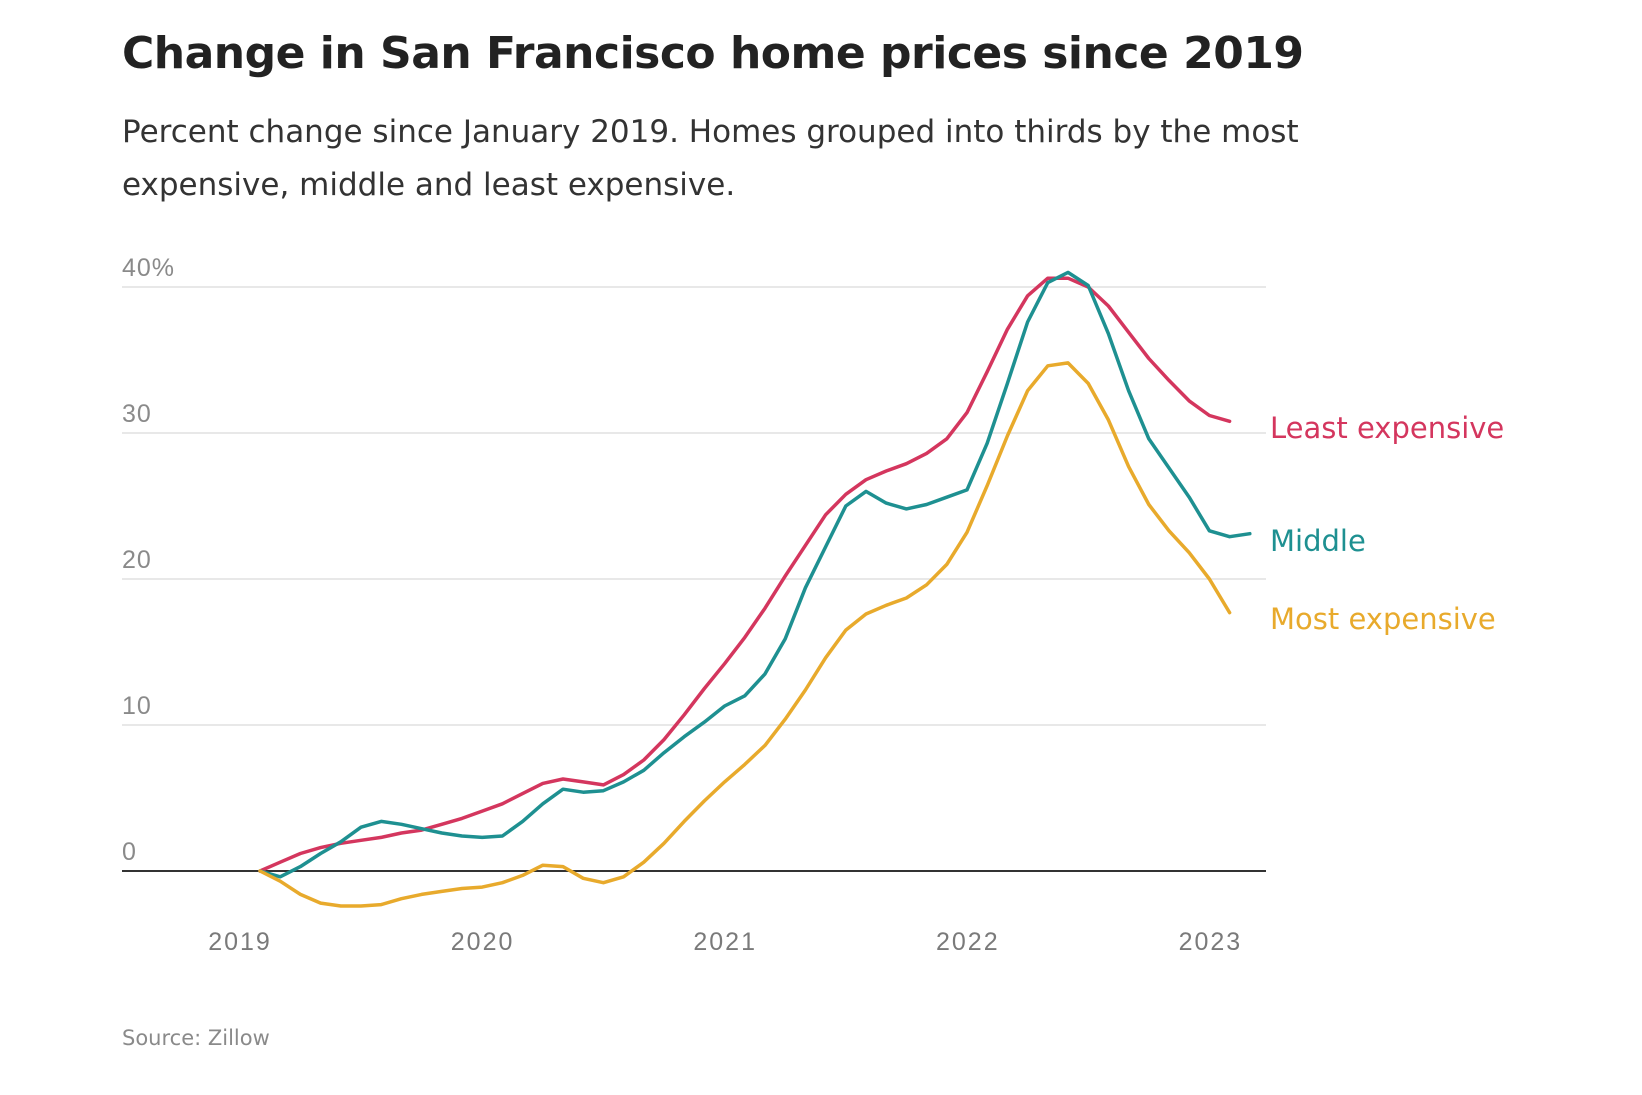 The width and height of the screenshot is (1642, 1095). What do you see at coordinates (483, 942) in the screenshot?
I see `x-tick-label: 2020` at bounding box center [483, 942].